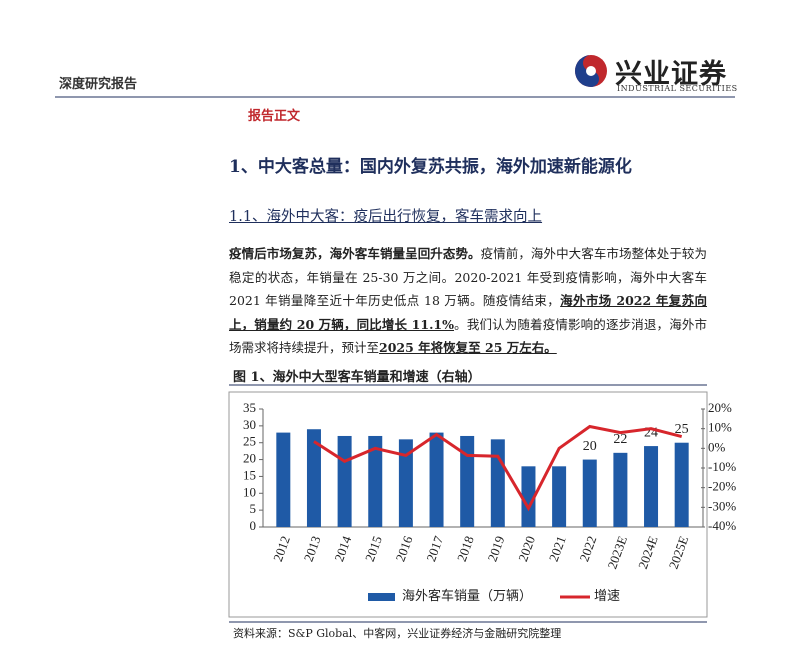  I want to click on logo-subtitle: INDUSTRIAL SECURITIES, so click(677, 88).